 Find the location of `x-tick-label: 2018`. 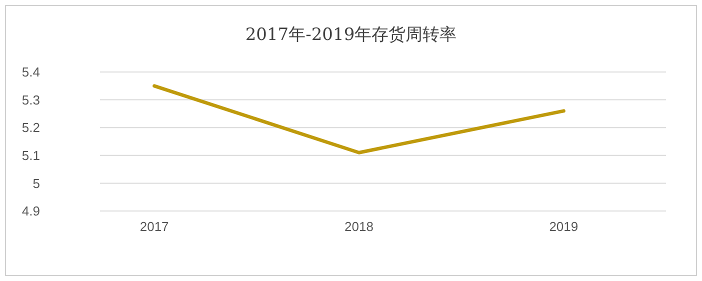

x-tick-label: 2018 is located at coordinates (359, 226).